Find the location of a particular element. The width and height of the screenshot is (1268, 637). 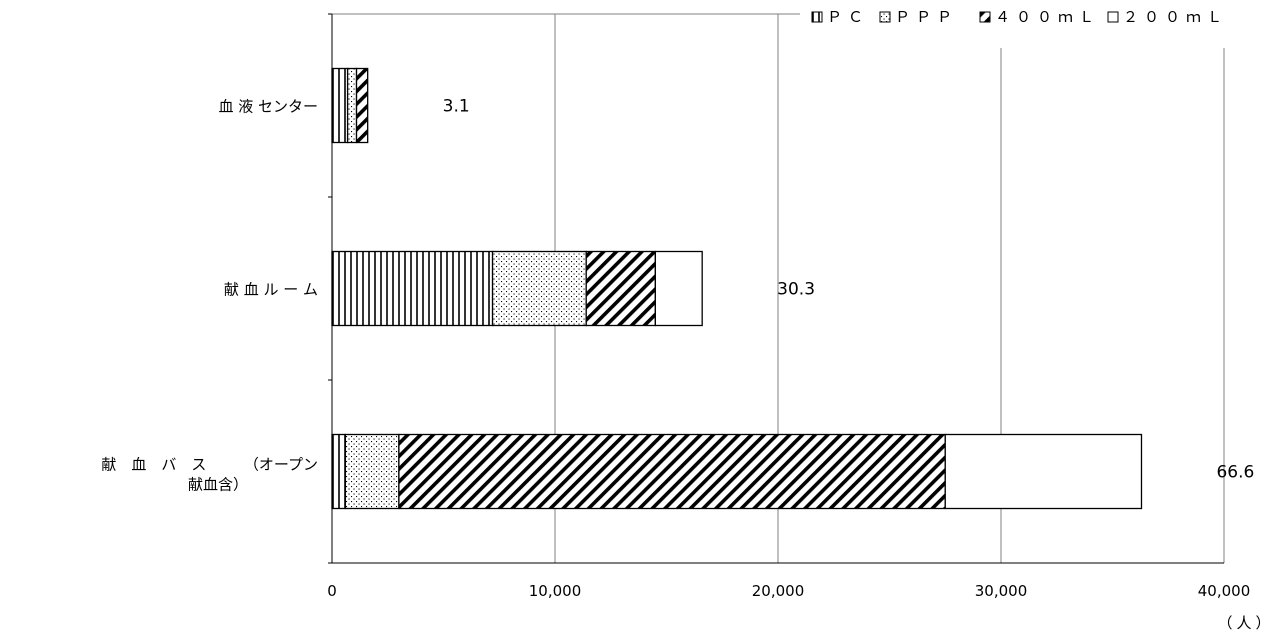

x-tick-label: 10,000 is located at coordinates (555, 591).